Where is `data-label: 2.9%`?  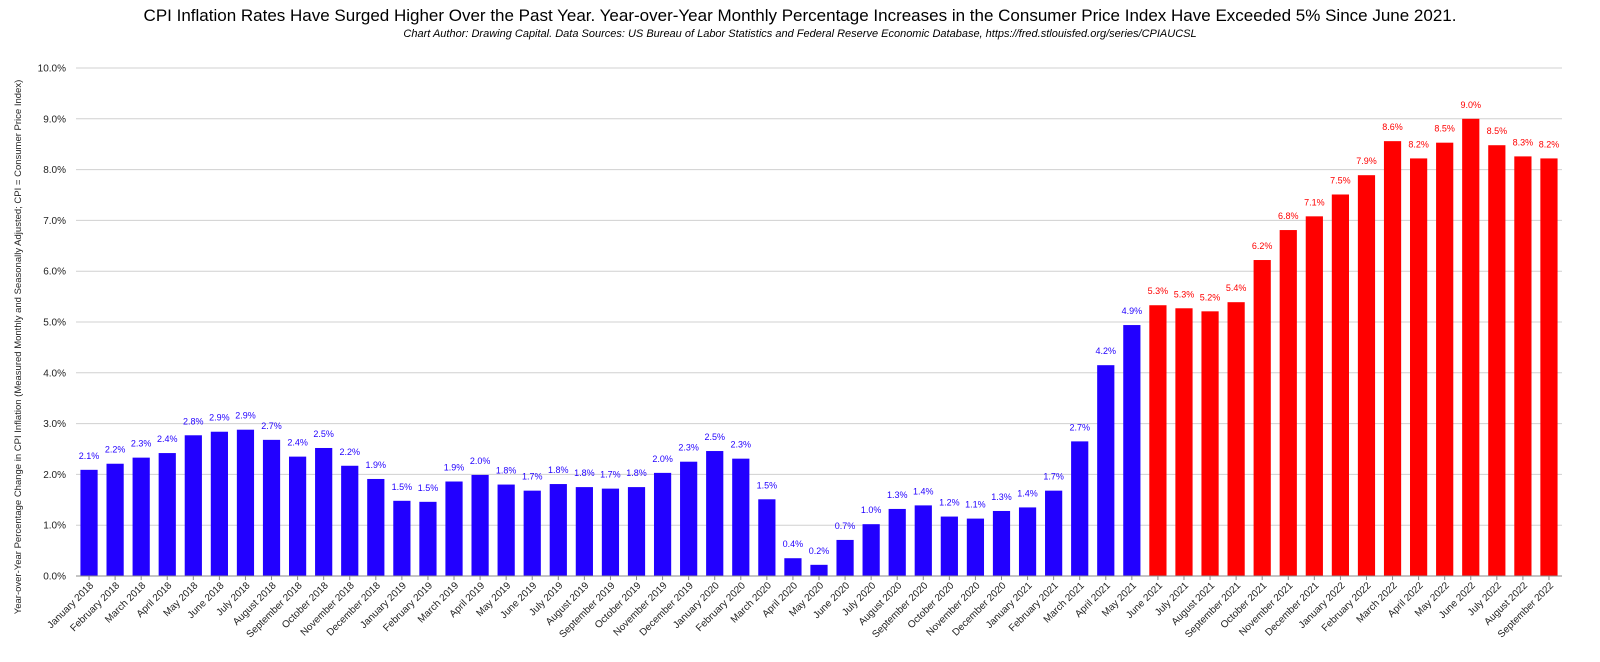
data-label: 2.9% is located at coordinates (245, 416).